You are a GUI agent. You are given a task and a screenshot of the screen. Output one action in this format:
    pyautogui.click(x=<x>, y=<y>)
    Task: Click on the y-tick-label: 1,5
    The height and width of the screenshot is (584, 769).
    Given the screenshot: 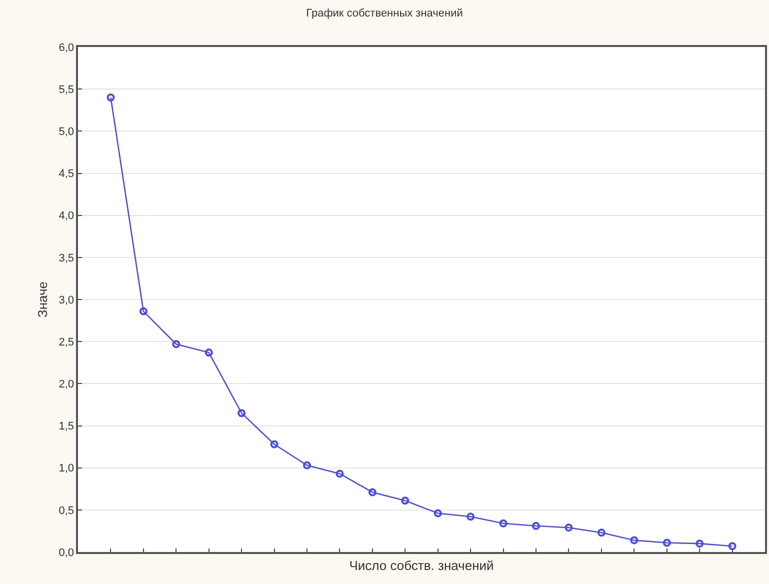 What is the action you would take?
    pyautogui.click(x=66, y=426)
    